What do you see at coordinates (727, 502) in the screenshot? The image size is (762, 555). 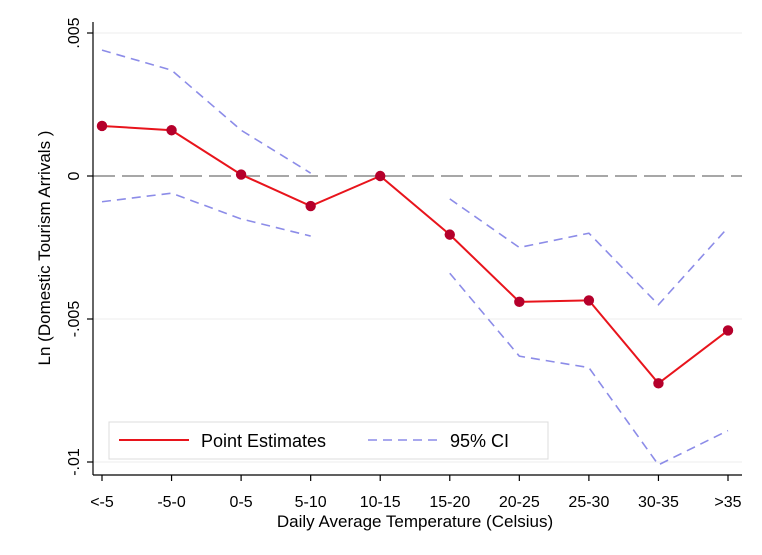 I see `x-tick-label: >35` at bounding box center [727, 502].